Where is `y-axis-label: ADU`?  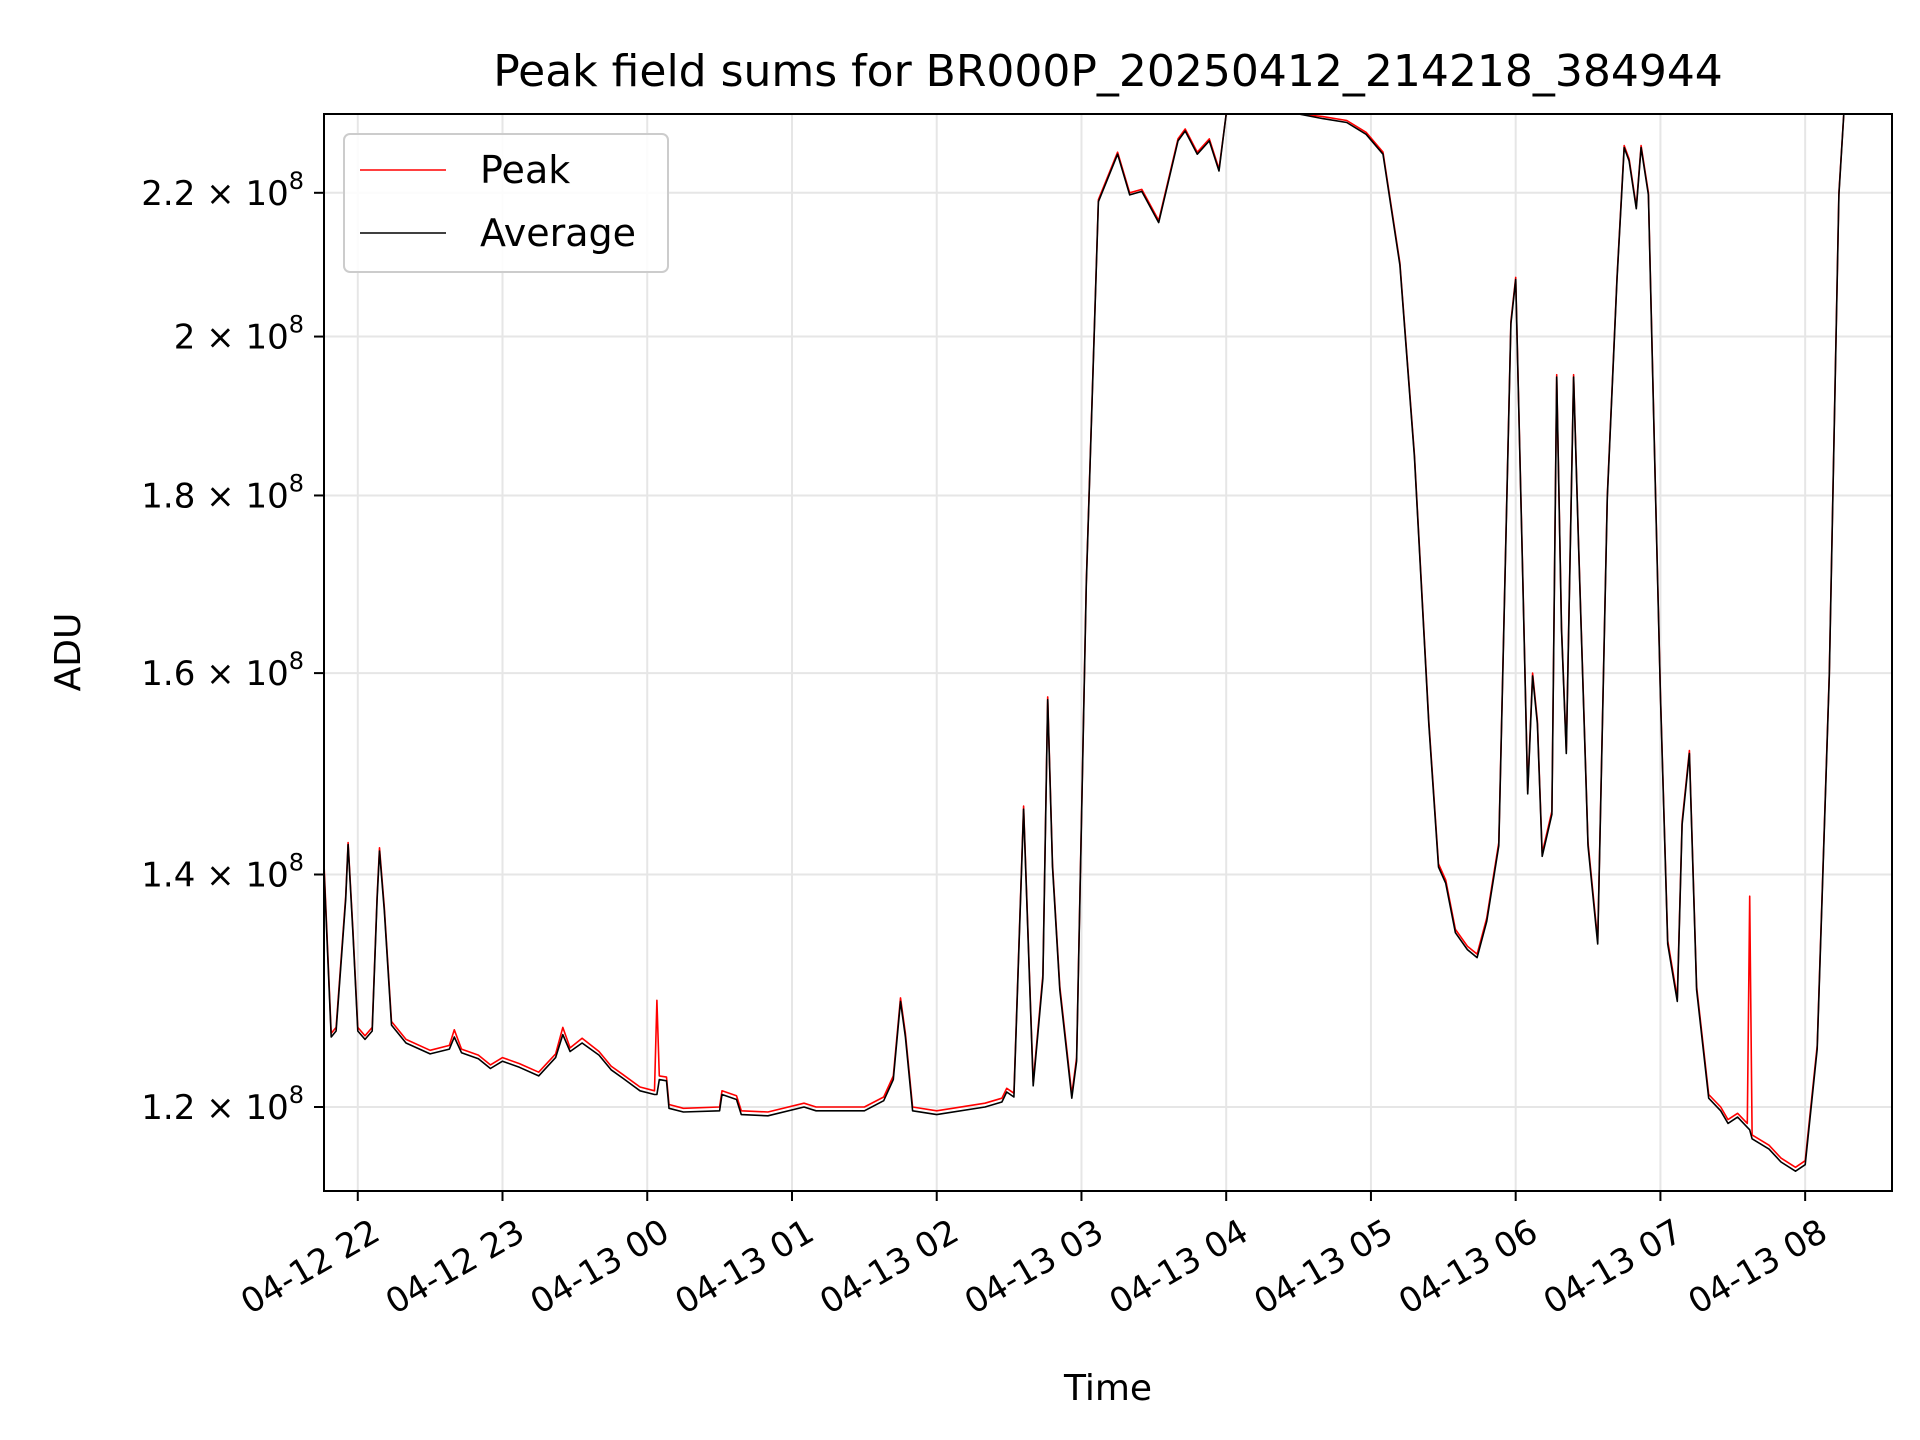
y-axis-label: ADU is located at coordinates (68, 652).